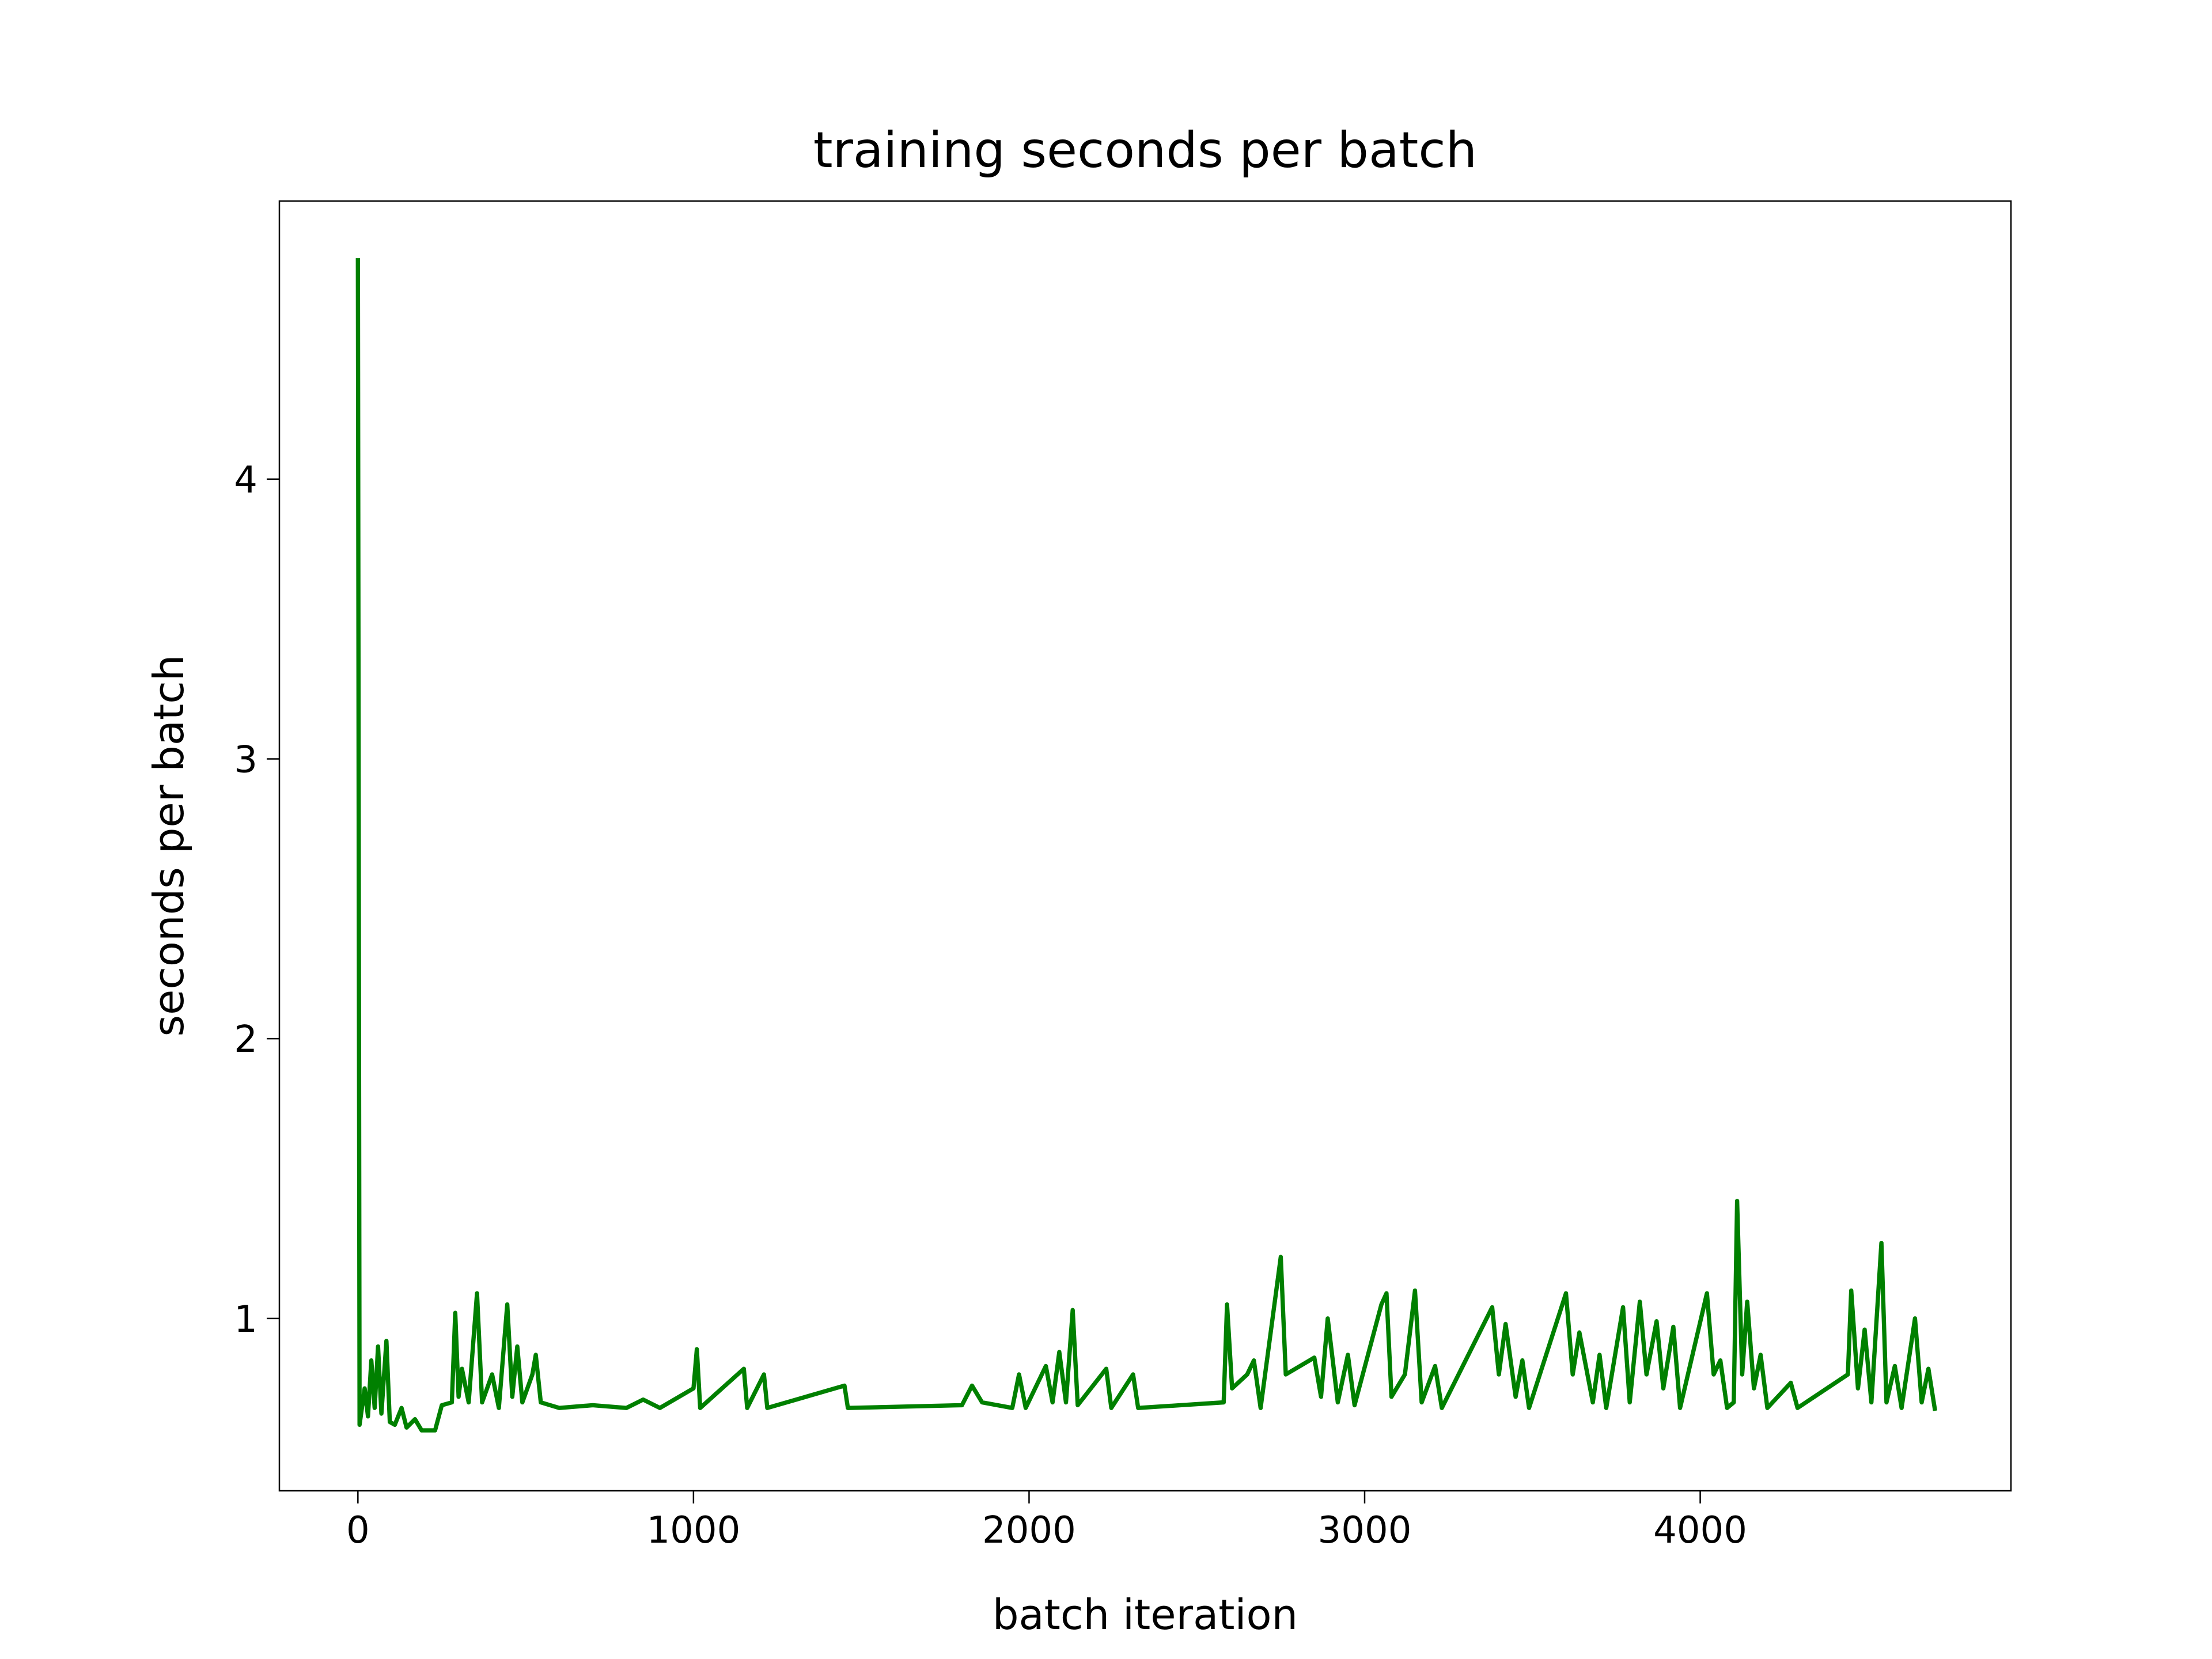  I want to click on y-tick-label: 2, so click(245, 1039).